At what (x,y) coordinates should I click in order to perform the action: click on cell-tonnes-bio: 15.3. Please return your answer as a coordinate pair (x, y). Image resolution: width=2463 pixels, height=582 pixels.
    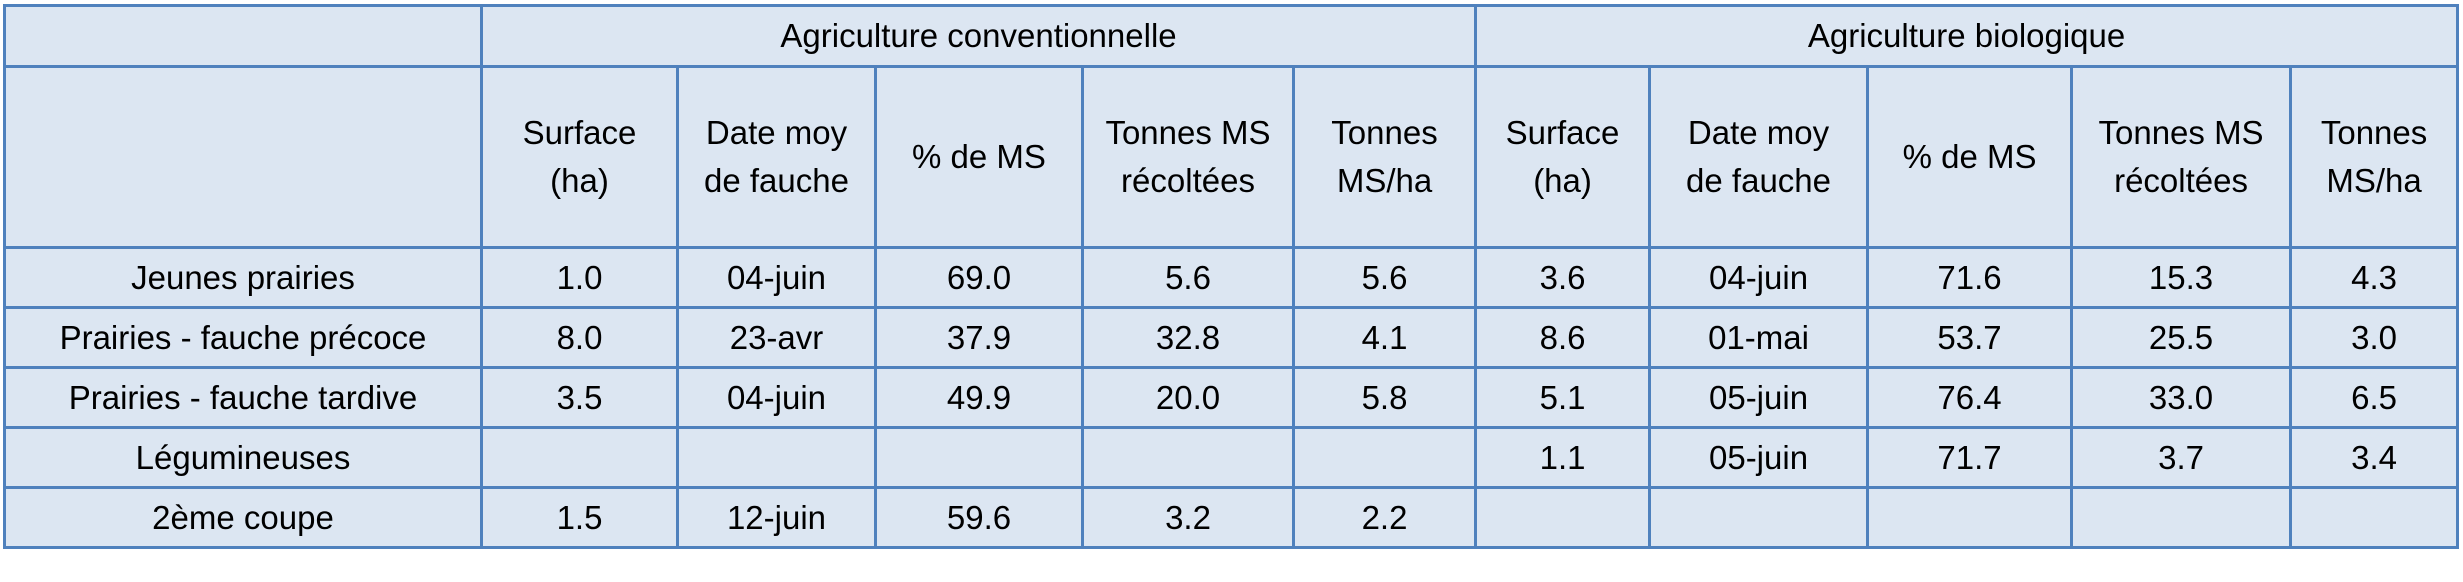
    Looking at the image, I should click on (2181, 277).